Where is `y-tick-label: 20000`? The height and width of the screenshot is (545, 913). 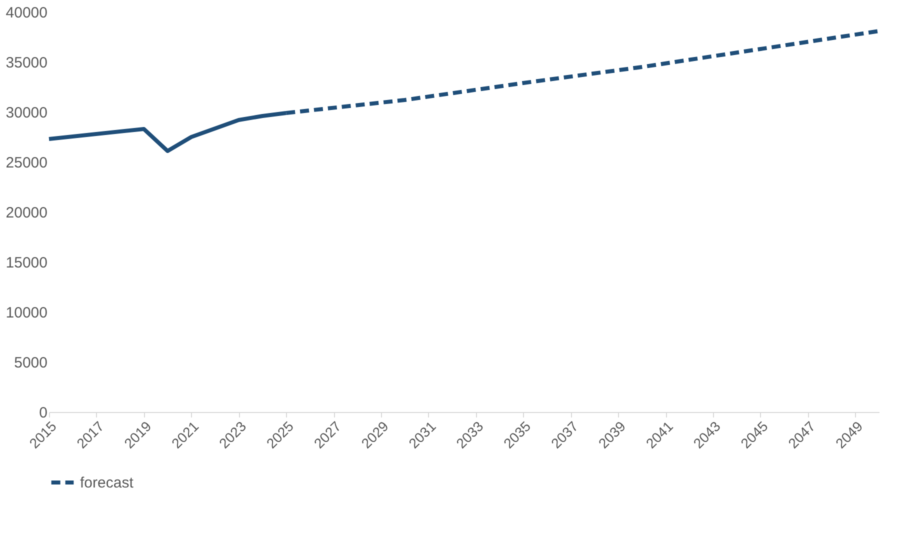 y-tick-label: 20000 is located at coordinates (27, 213).